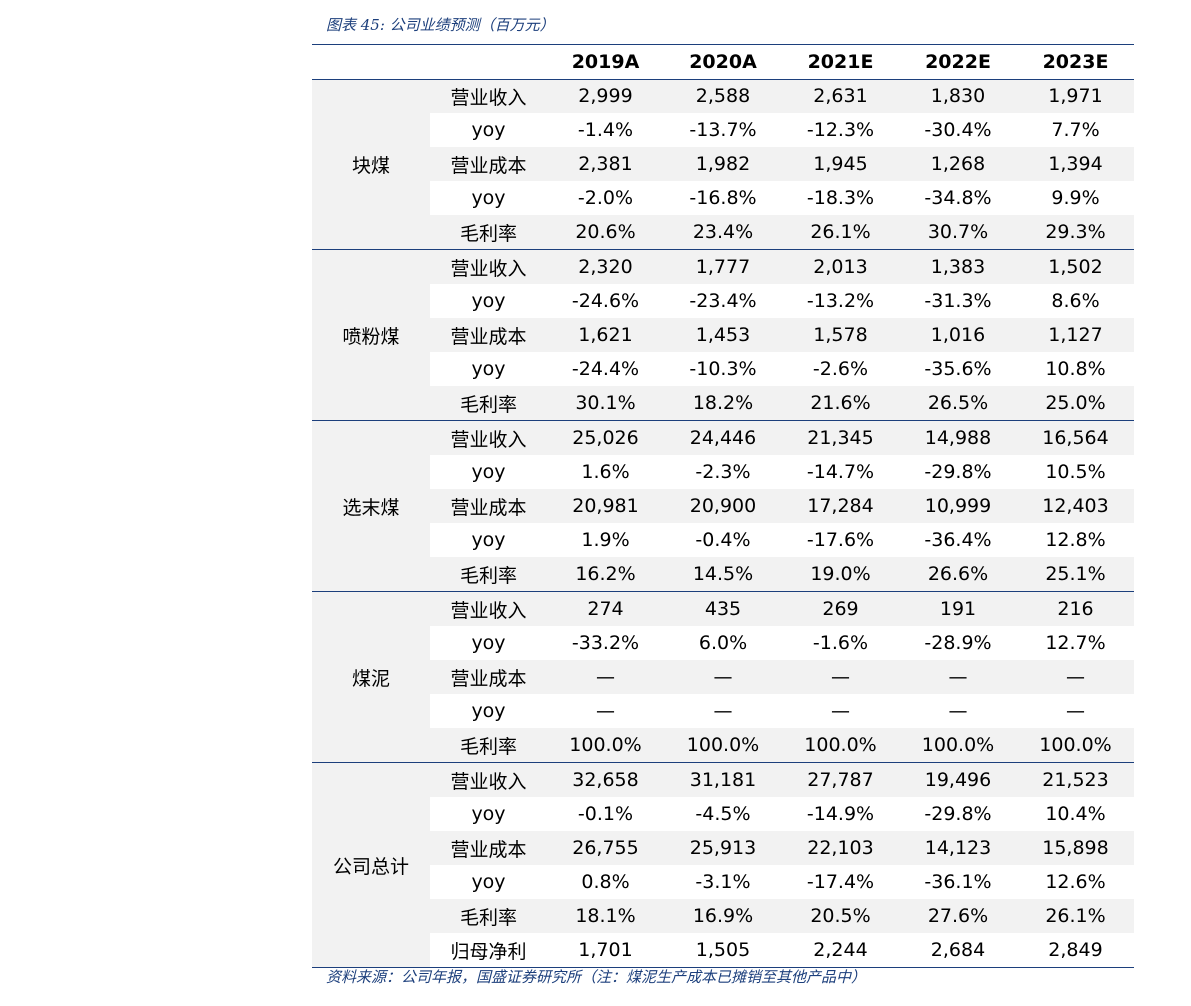  I want to click on value-cell: 32,658, so click(605, 779).